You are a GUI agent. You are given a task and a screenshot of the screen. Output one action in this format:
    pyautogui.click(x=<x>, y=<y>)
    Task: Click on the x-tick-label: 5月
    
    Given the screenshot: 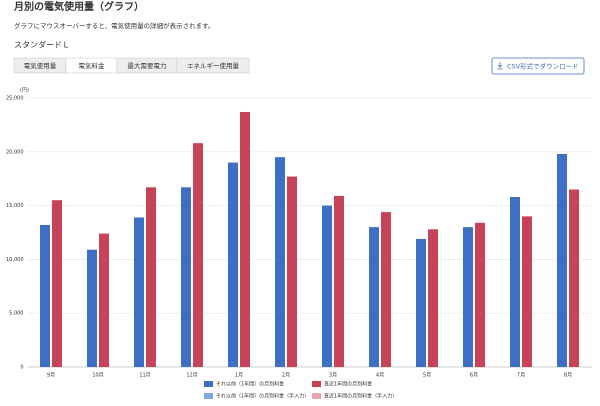 What is the action you would take?
    pyautogui.click(x=427, y=376)
    